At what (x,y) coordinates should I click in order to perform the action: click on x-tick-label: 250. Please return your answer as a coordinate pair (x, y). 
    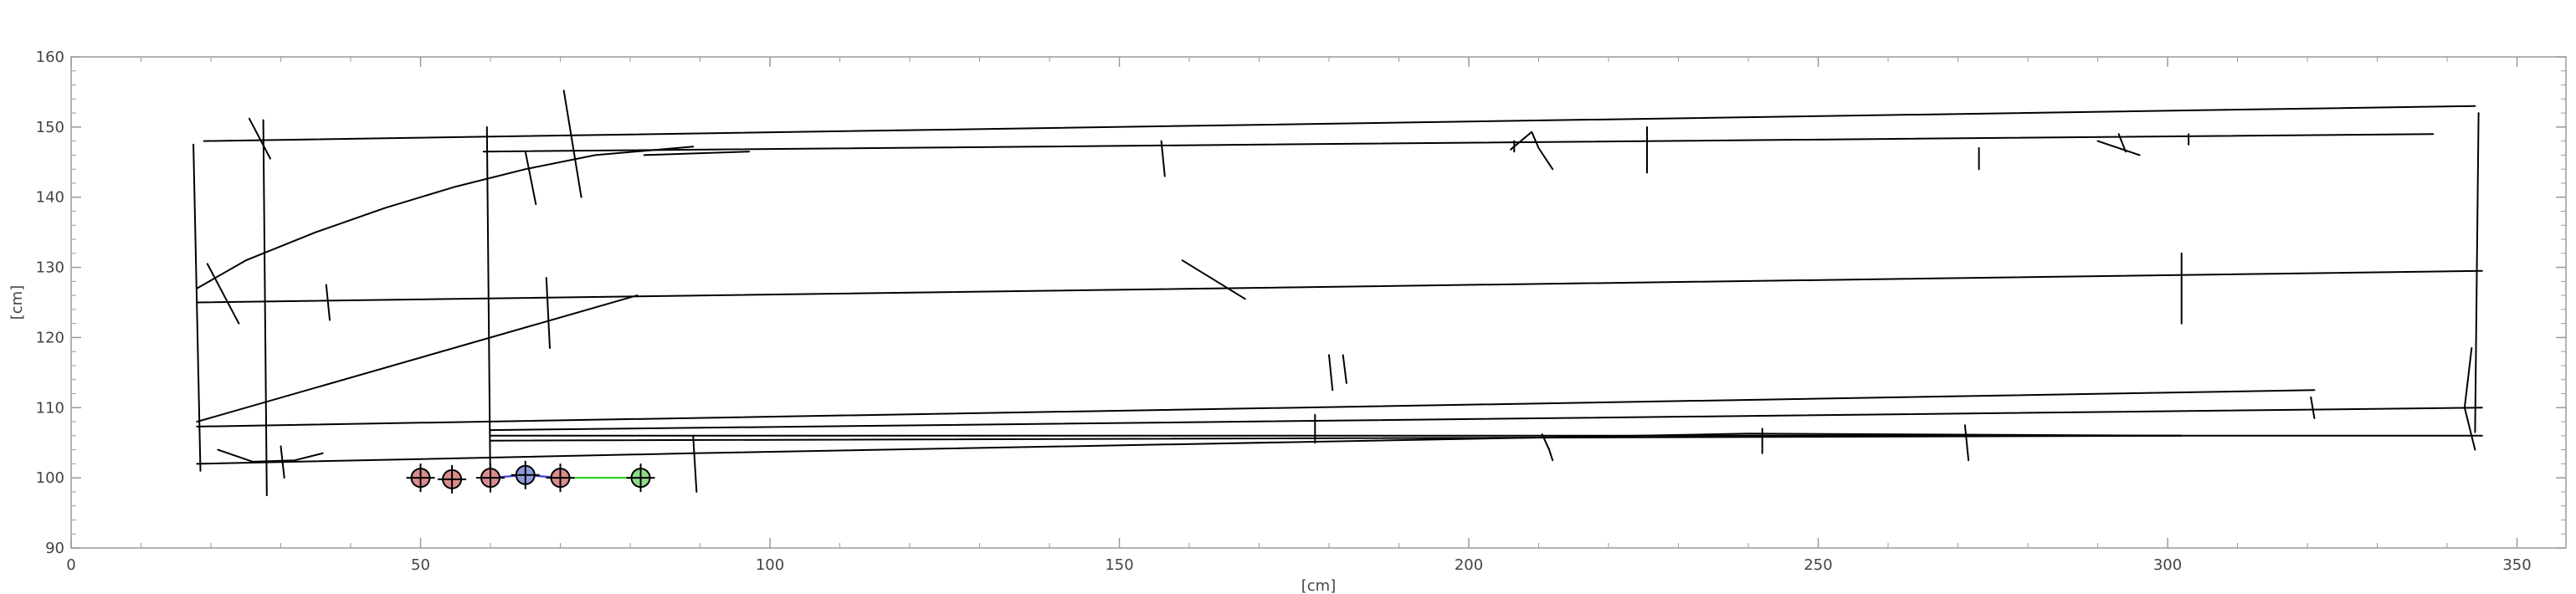
    Looking at the image, I should click on (1818, 565).